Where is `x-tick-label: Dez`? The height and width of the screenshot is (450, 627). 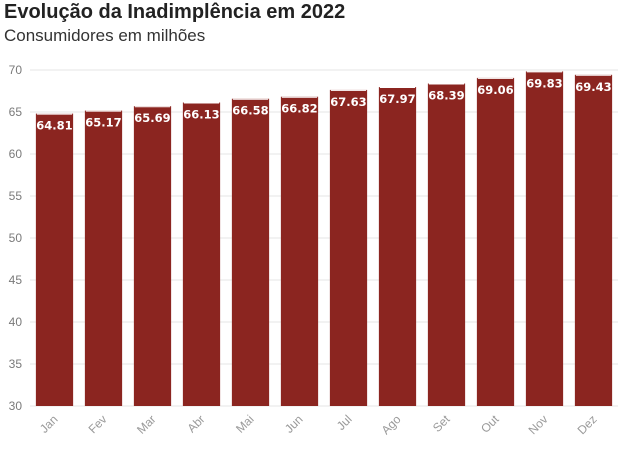
x-tick-label: Dez is located at coordinates (587, 424).